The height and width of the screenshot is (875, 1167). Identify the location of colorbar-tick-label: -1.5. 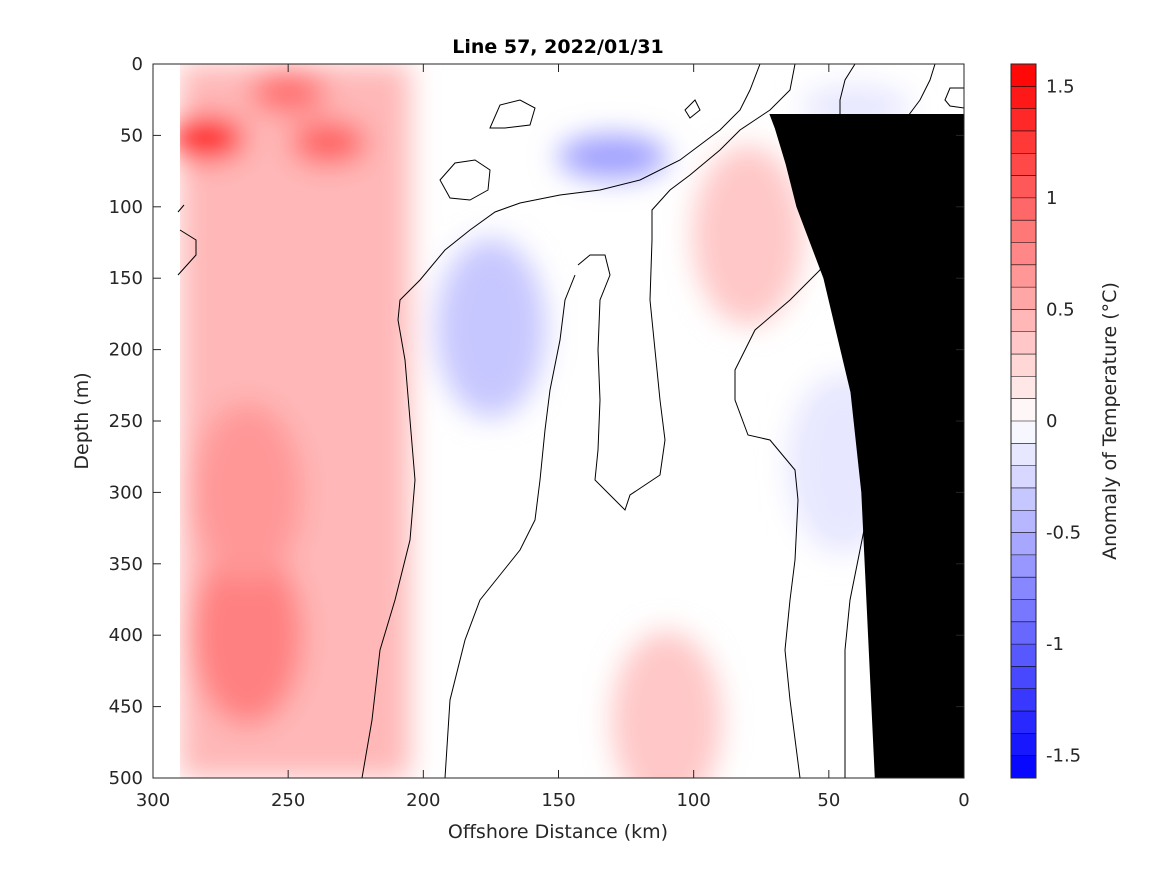
(1063, 756).